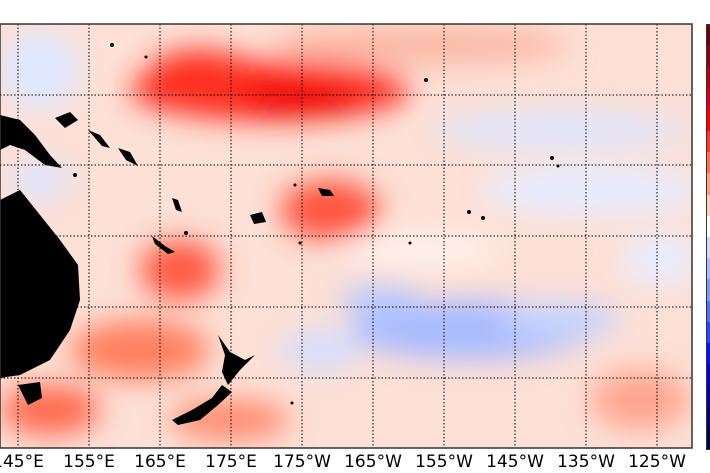  What do you see at coordinates (657, 462) in the screenshot?
I see `lon-label: 125°W` at bounding box center [657, 462].